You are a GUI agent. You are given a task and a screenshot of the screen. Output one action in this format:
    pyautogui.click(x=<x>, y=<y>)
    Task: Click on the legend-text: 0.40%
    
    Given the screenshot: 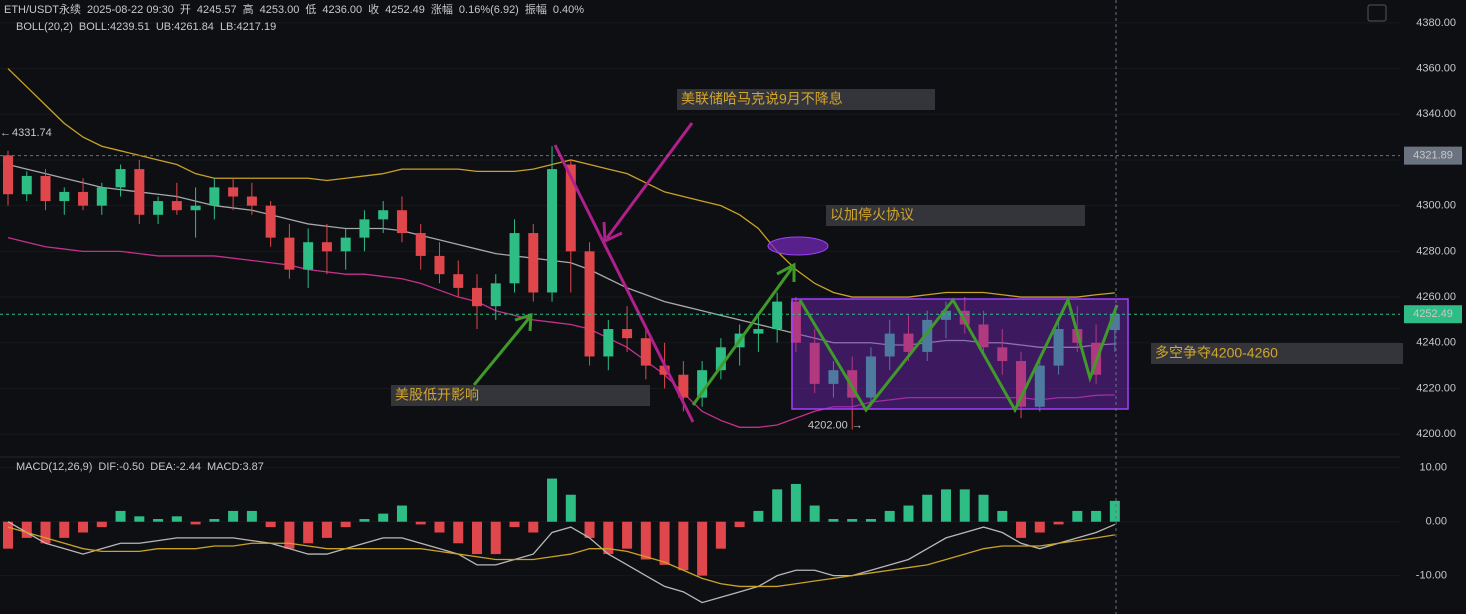 What is the action you would take?
    pyautogui.click(x=568, y=10)
    